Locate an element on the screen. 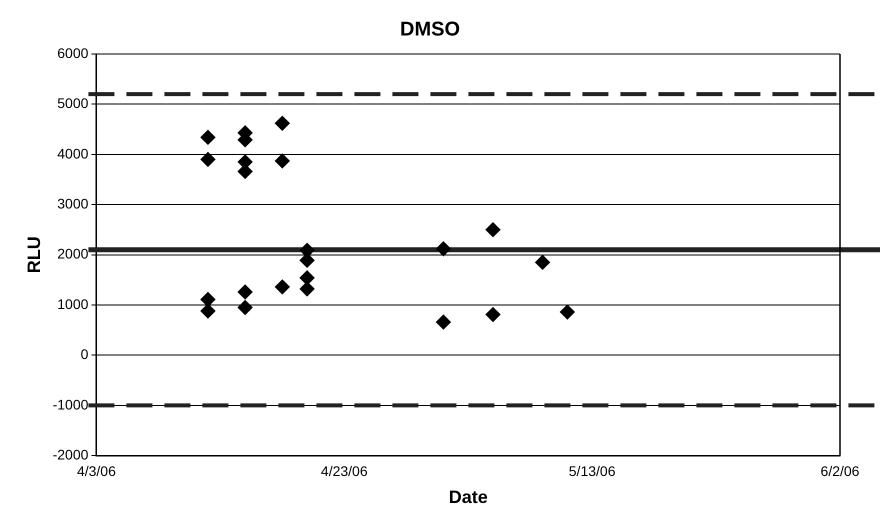 The image size is (886, 521). y-tick-label: -2000 is located at coordinates (70, 454).